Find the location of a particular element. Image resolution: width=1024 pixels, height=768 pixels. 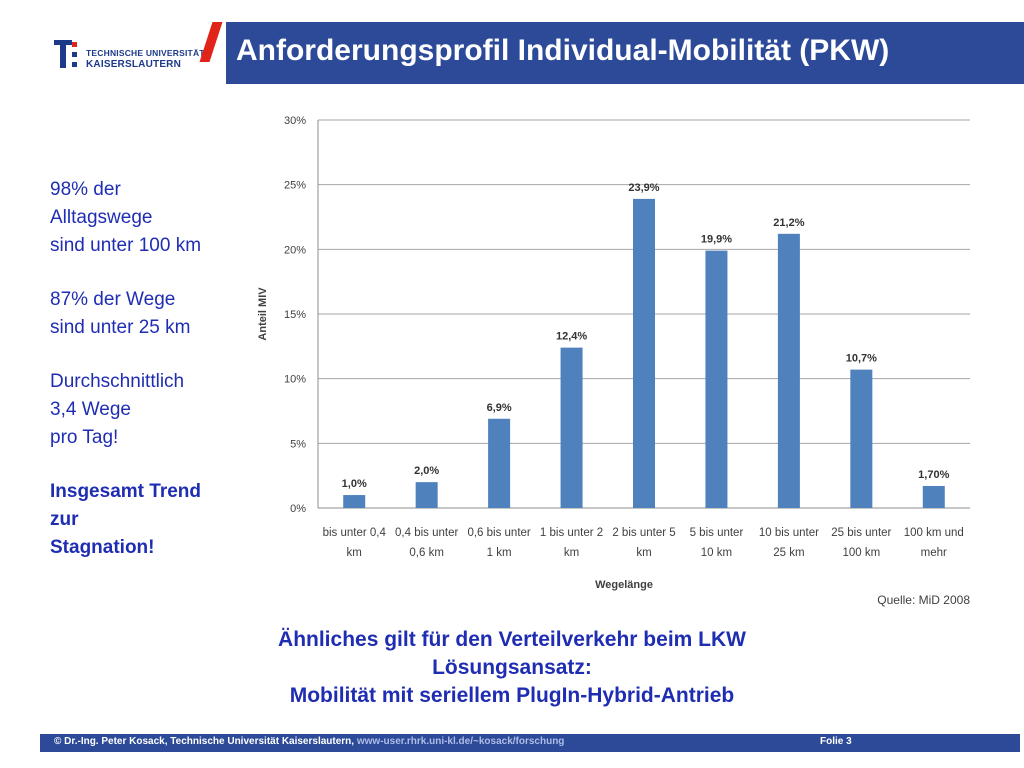

title-bar is located at coordinates (625, 53).